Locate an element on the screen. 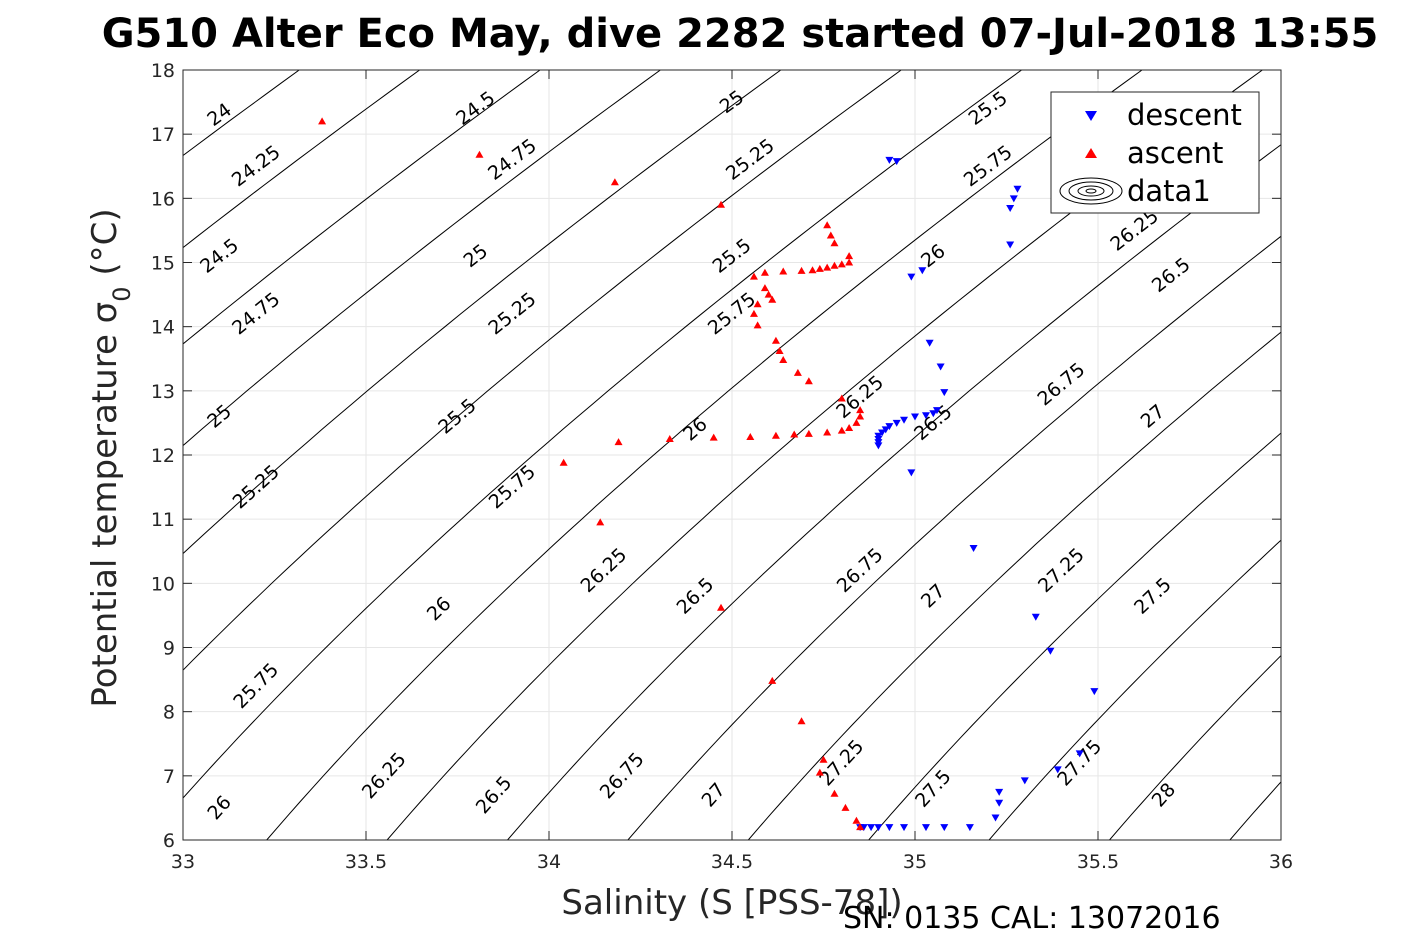 Image resolution: width=1417 pixels, height=945 pixels. legend-entry-descent: descent is located at coordinates (1184, 115).